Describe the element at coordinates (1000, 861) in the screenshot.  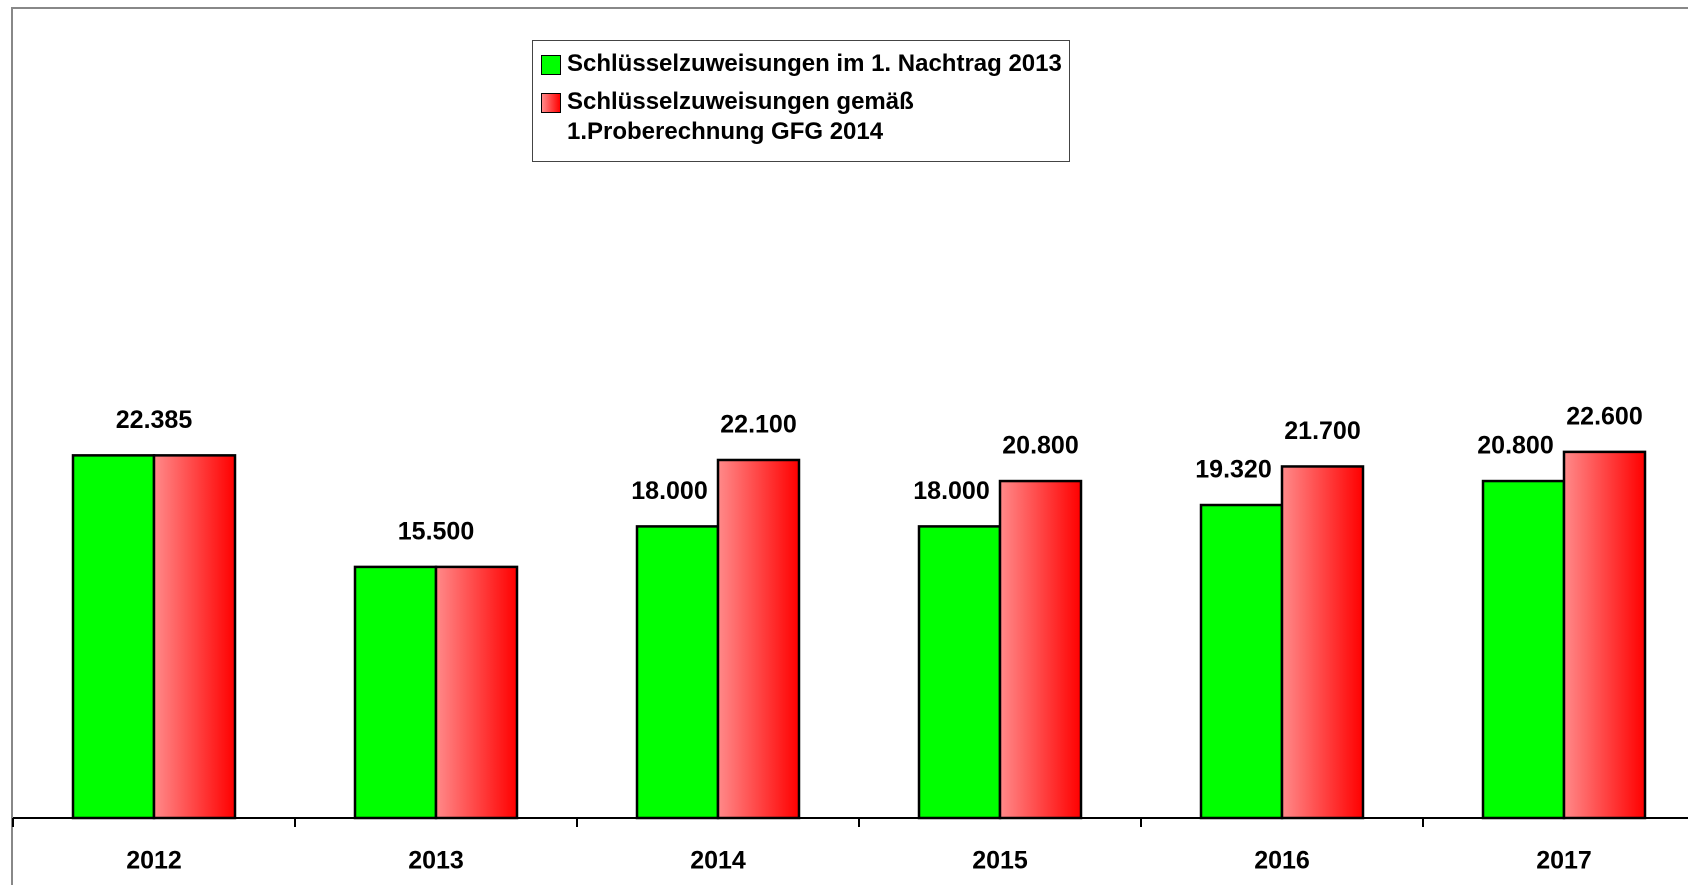
I see `x-tick-label: 2015` at that location.